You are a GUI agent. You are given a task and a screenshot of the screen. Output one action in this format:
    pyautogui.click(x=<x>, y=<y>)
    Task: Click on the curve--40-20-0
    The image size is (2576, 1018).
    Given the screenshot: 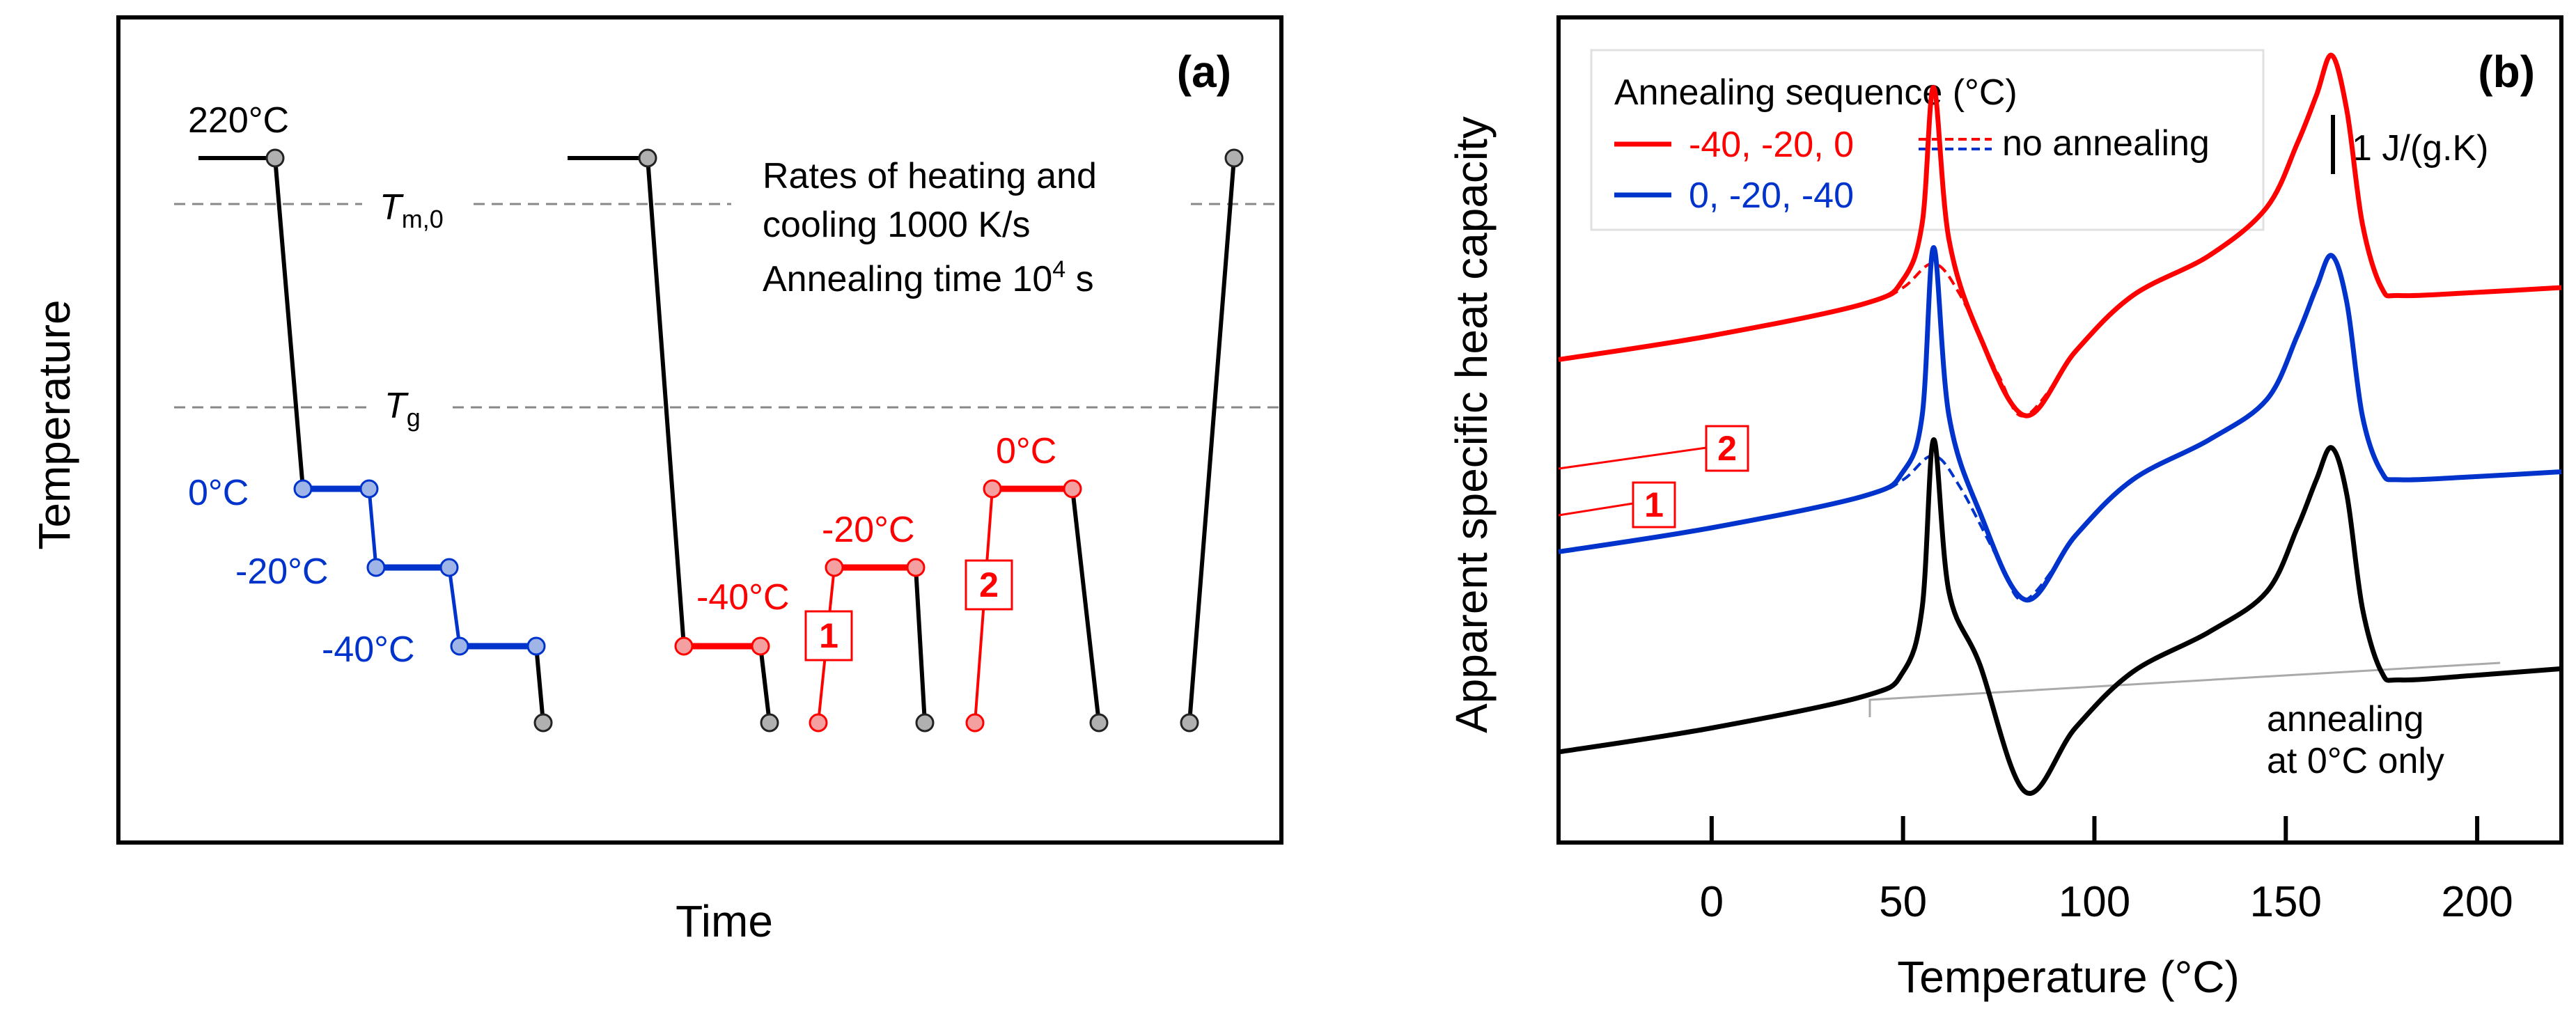 What is the action you would take?
    pyautogui.click(x=2060, y=235)
    